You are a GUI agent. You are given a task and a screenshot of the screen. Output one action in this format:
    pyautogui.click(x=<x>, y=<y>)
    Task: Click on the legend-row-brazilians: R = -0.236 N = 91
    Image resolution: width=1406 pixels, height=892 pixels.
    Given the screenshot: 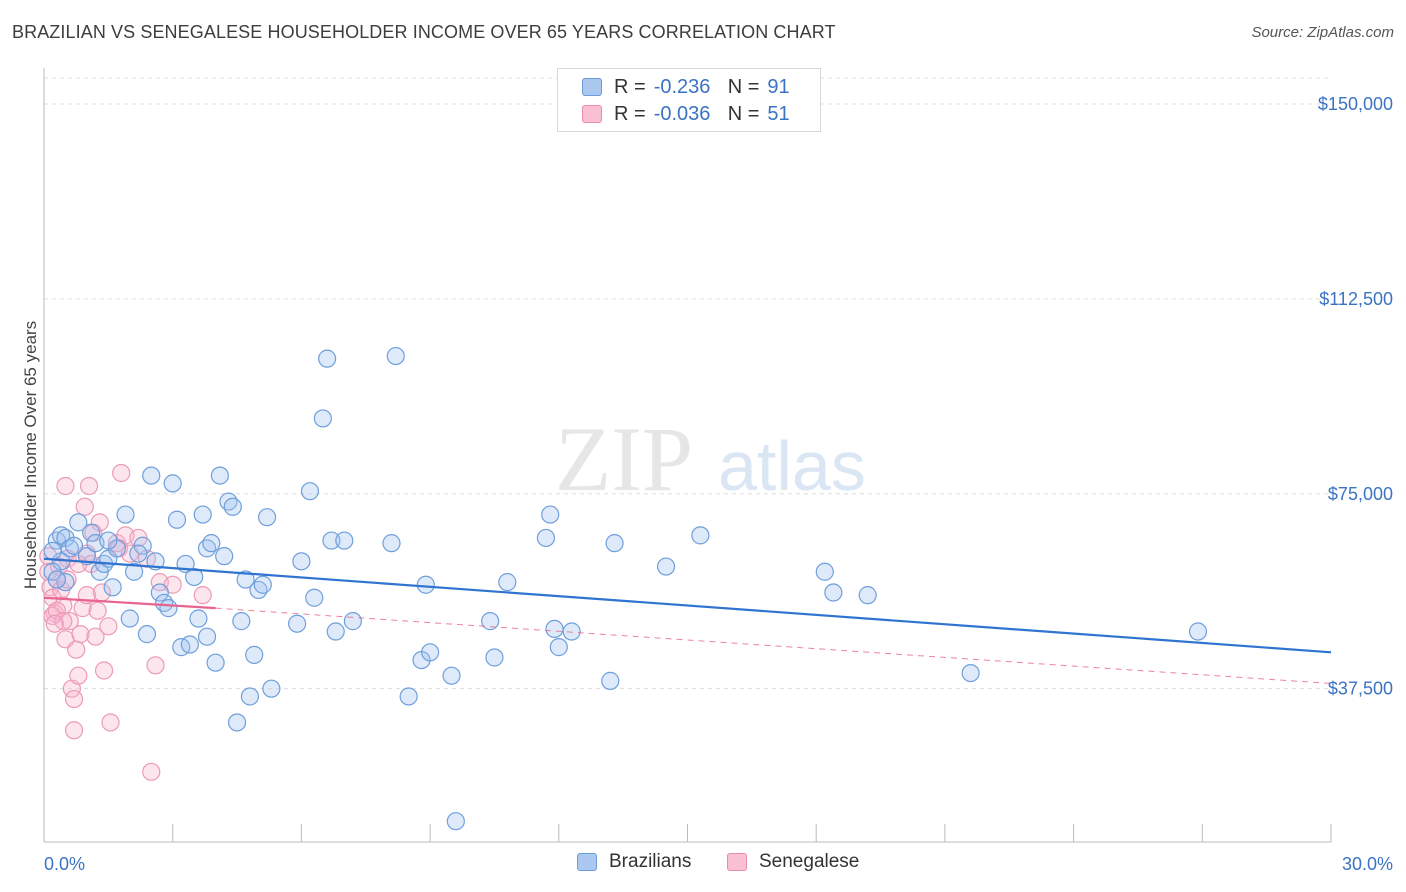 What is the action you would take?
    pyautogui.click(x=686, y=87)
    